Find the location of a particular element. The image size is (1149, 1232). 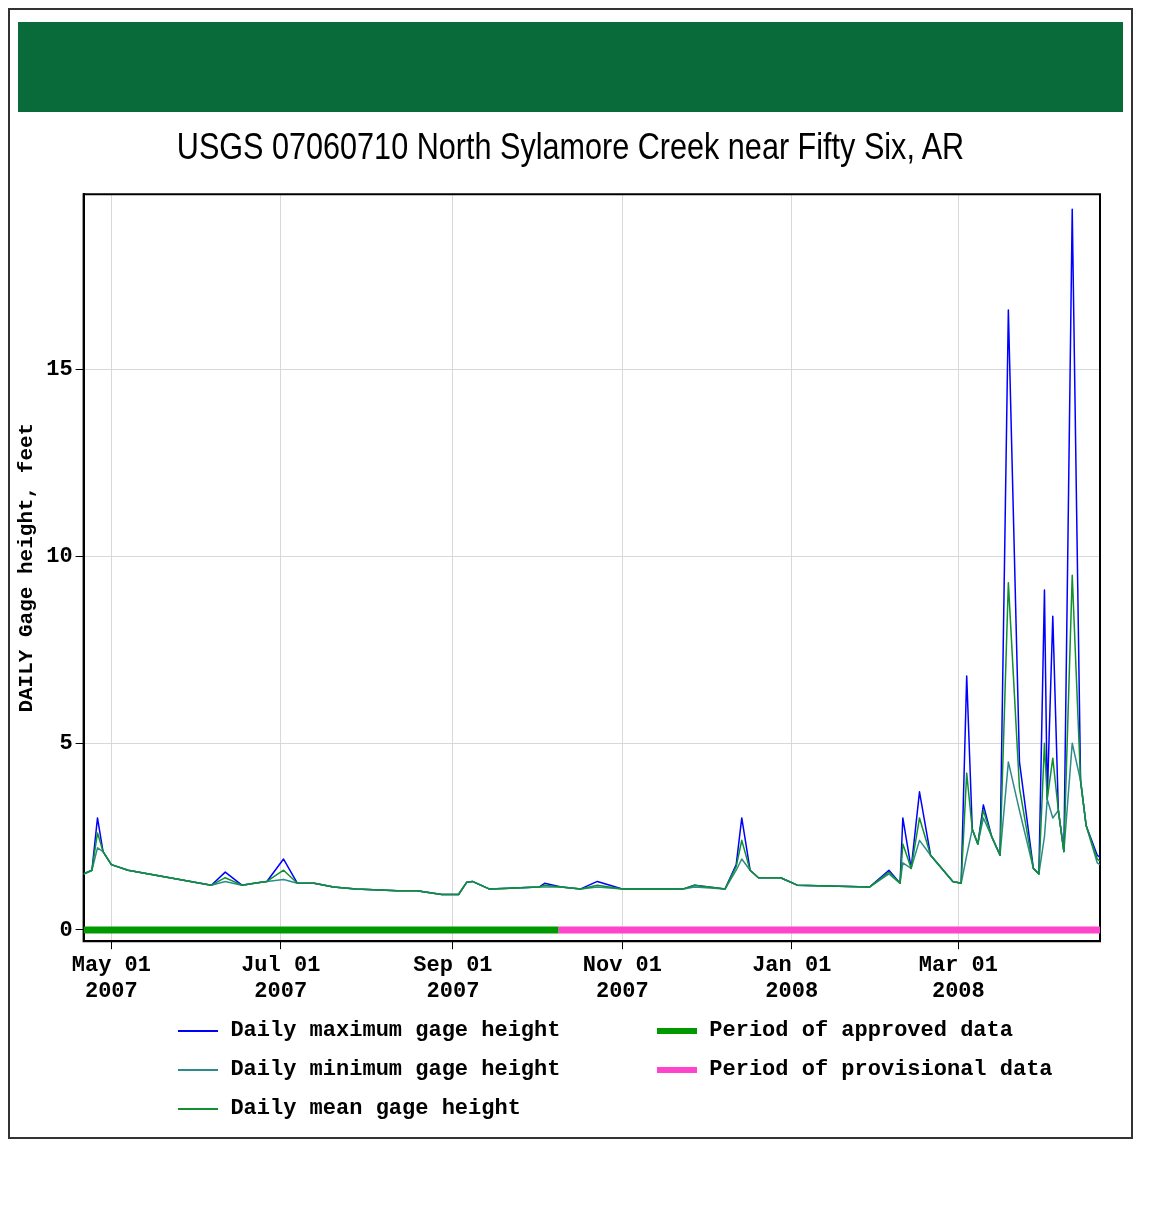

y-tick-label: 0 is located at coordinates (66, 930).